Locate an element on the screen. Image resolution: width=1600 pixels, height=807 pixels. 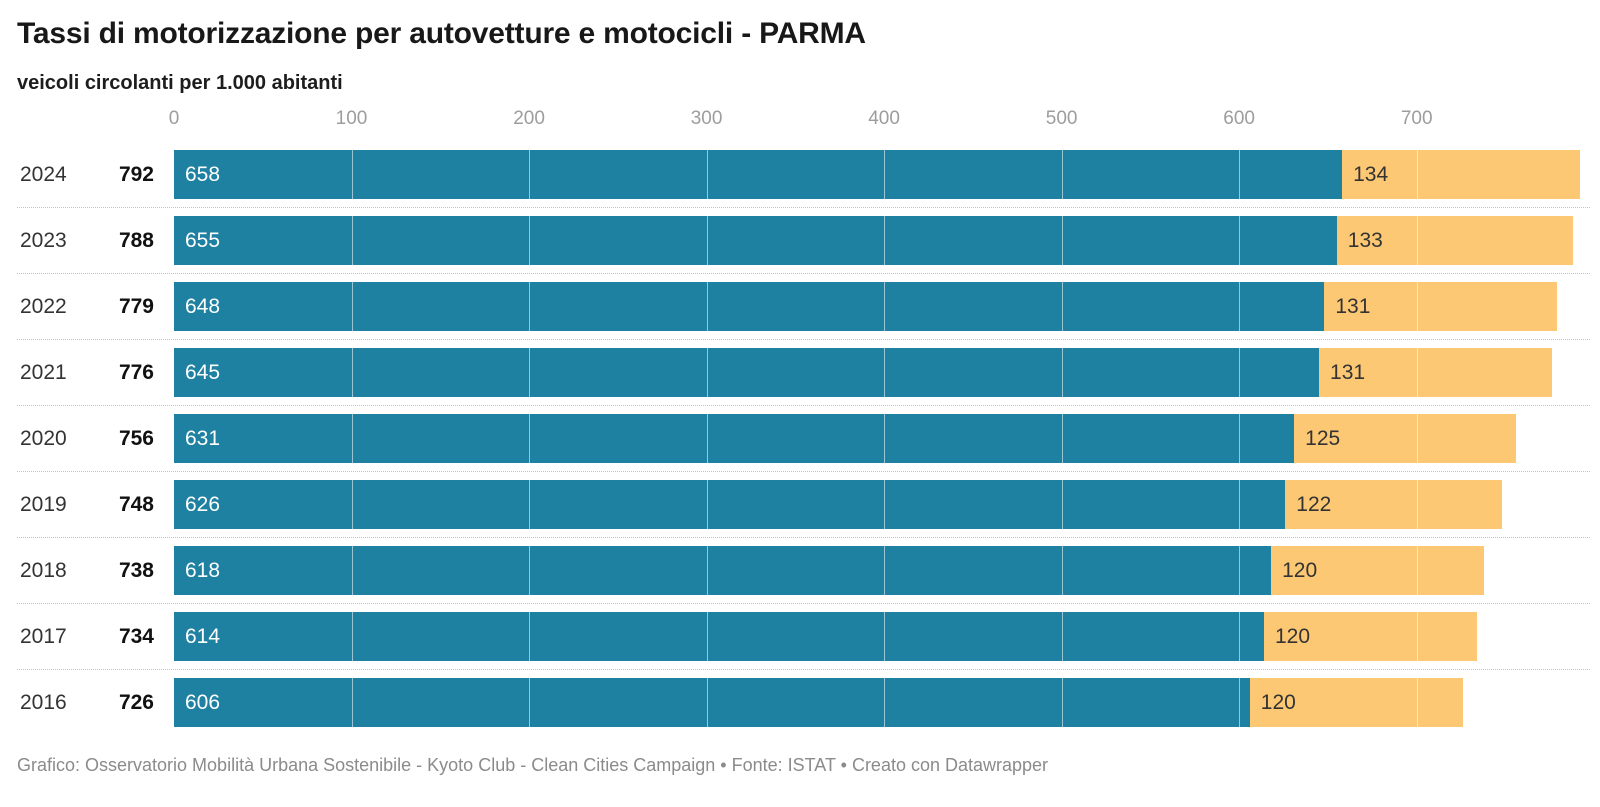
bar-track: 631 125 is located at coordinates (877, 438).